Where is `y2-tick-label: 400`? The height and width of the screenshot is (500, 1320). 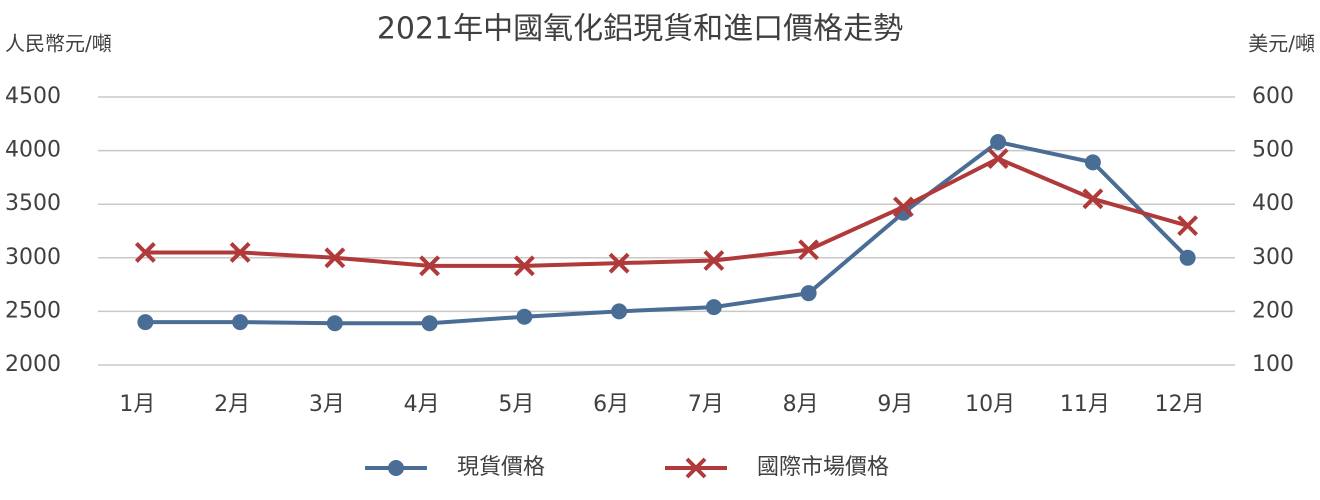 y2-tick-label: 400 is located at coordinates (1273, 203).